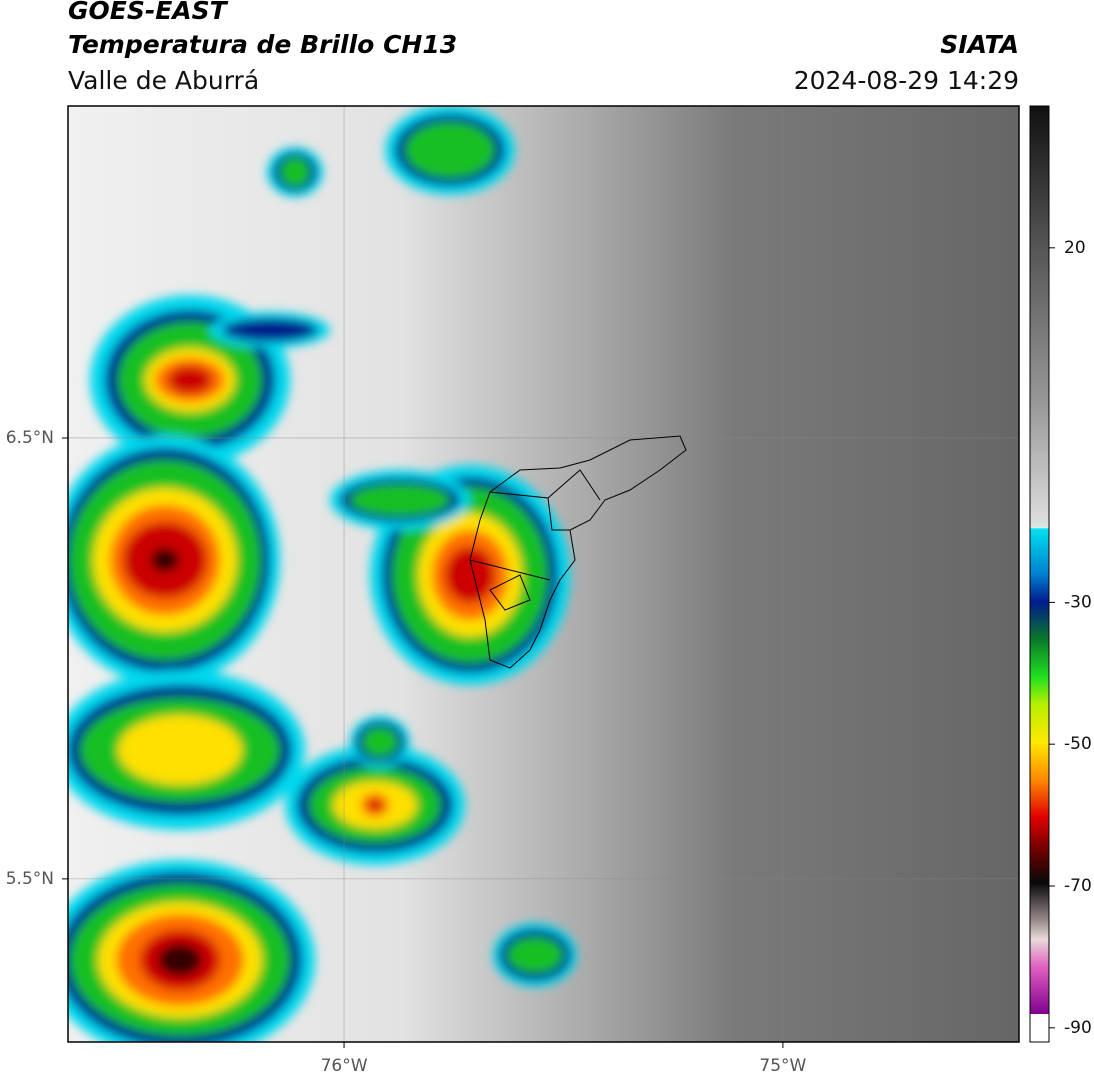 Image resolution: width=1094 pixels, height=1078 pixels. I want to click on colorbar-label: -70, so click(1078, 886).